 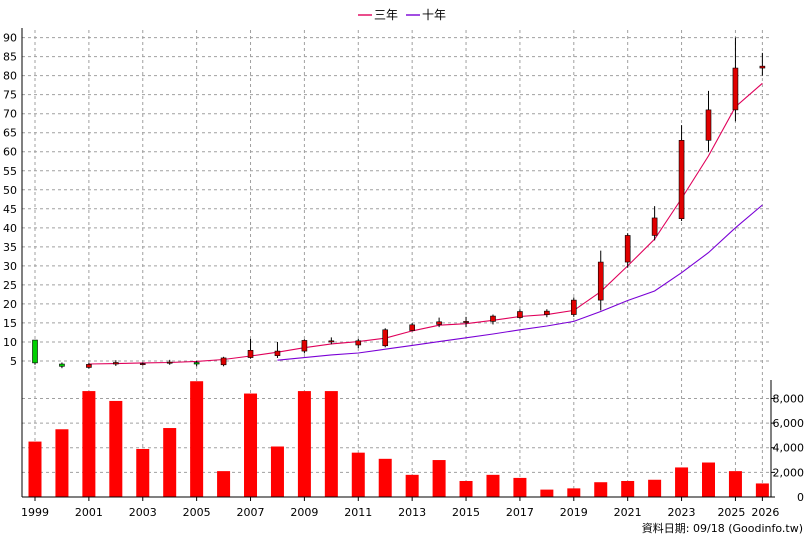 I want to click on price-tick-label: 75, so click(x=10, y=95).